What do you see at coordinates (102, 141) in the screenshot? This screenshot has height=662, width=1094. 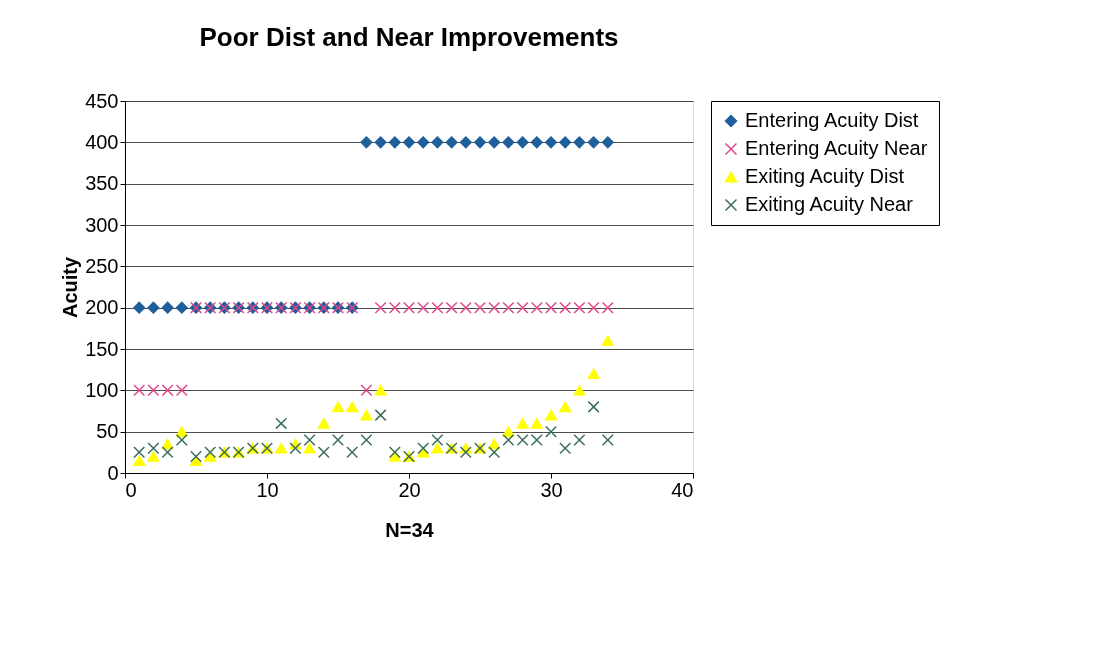 I see `y-tick-label: 400` at bounding box center [102, 141].